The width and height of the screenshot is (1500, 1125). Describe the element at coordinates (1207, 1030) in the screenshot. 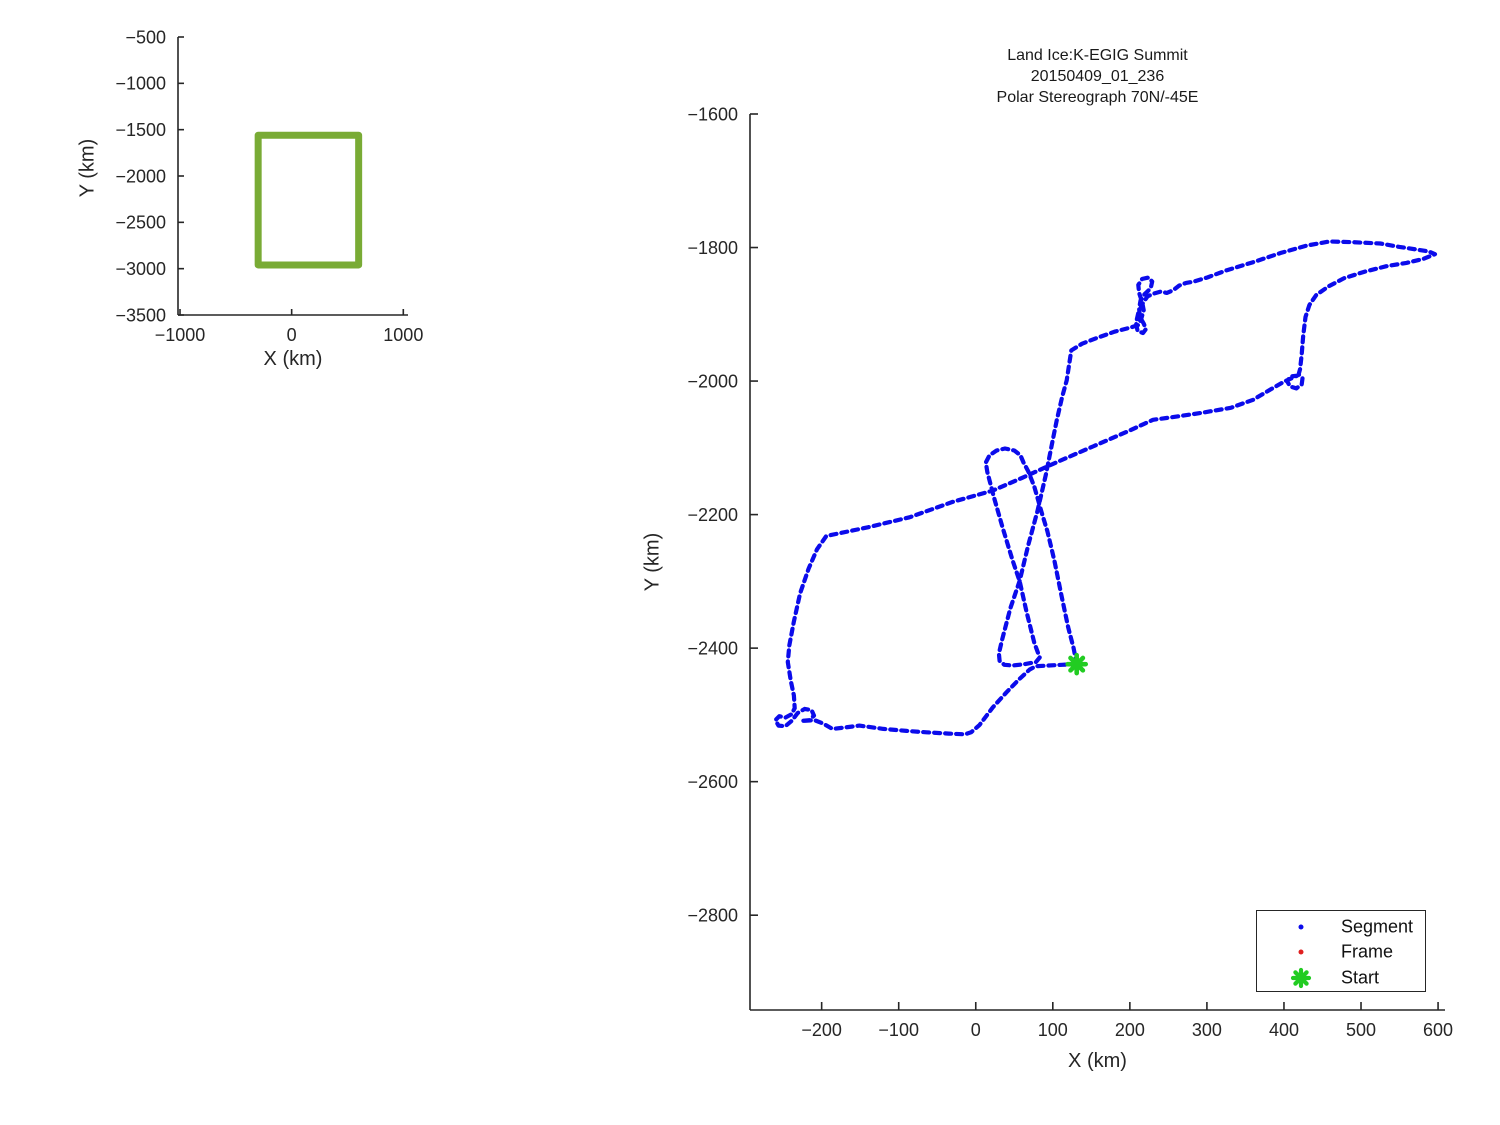

I see `x-tick-label: 300` at that location.